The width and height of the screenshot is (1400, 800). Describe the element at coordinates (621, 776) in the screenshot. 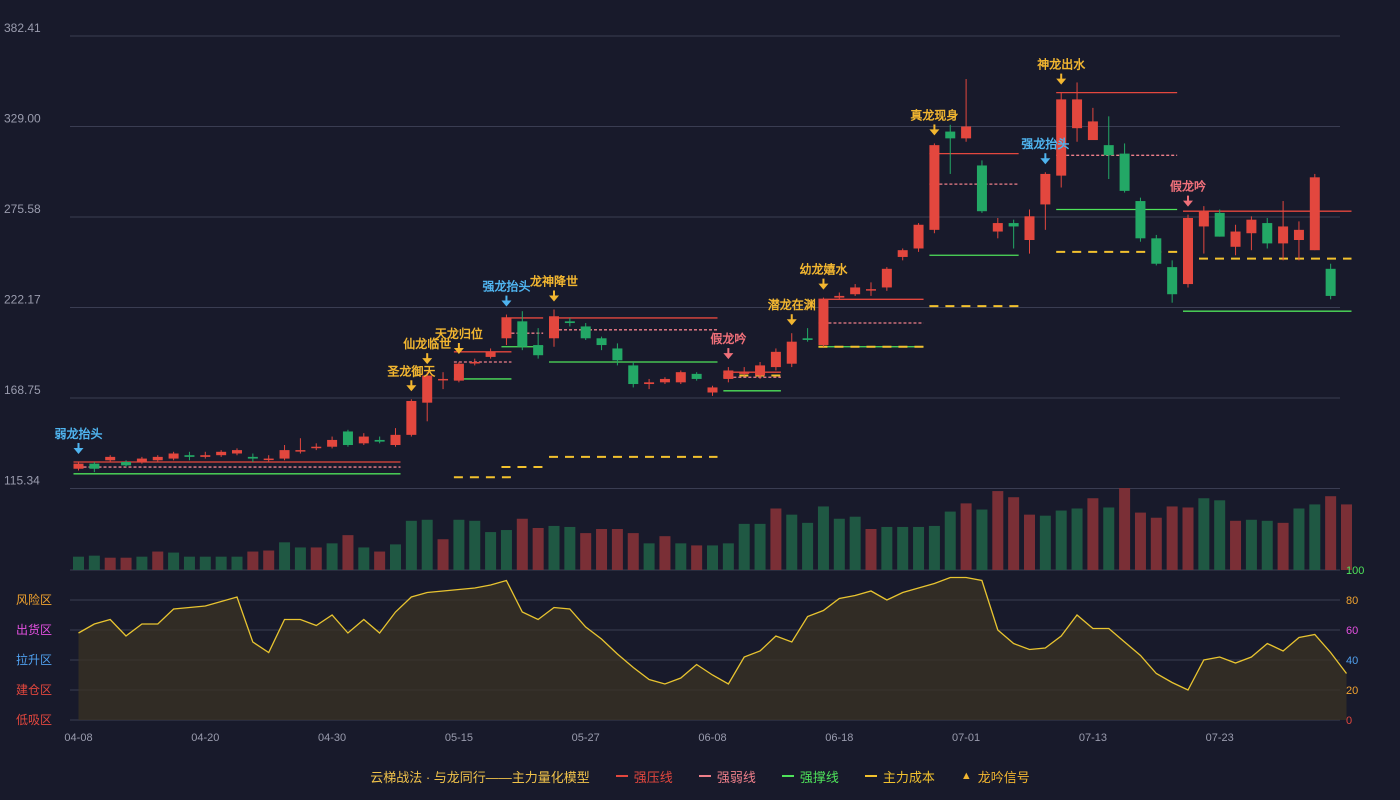

I see `legend-swatch-strong-pressure` at that location.